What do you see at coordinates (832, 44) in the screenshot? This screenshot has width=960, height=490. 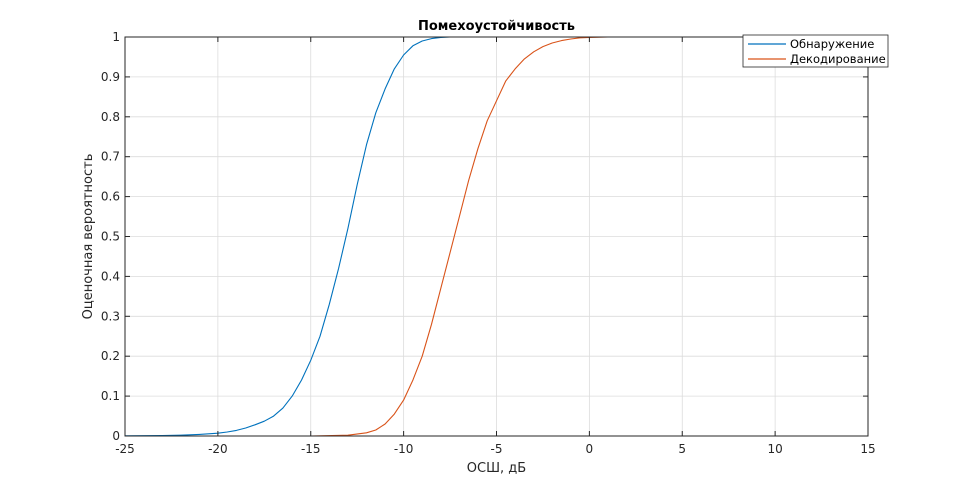 I see `legend-label-detection: Обнаружение` at bounding box center [832, 44].